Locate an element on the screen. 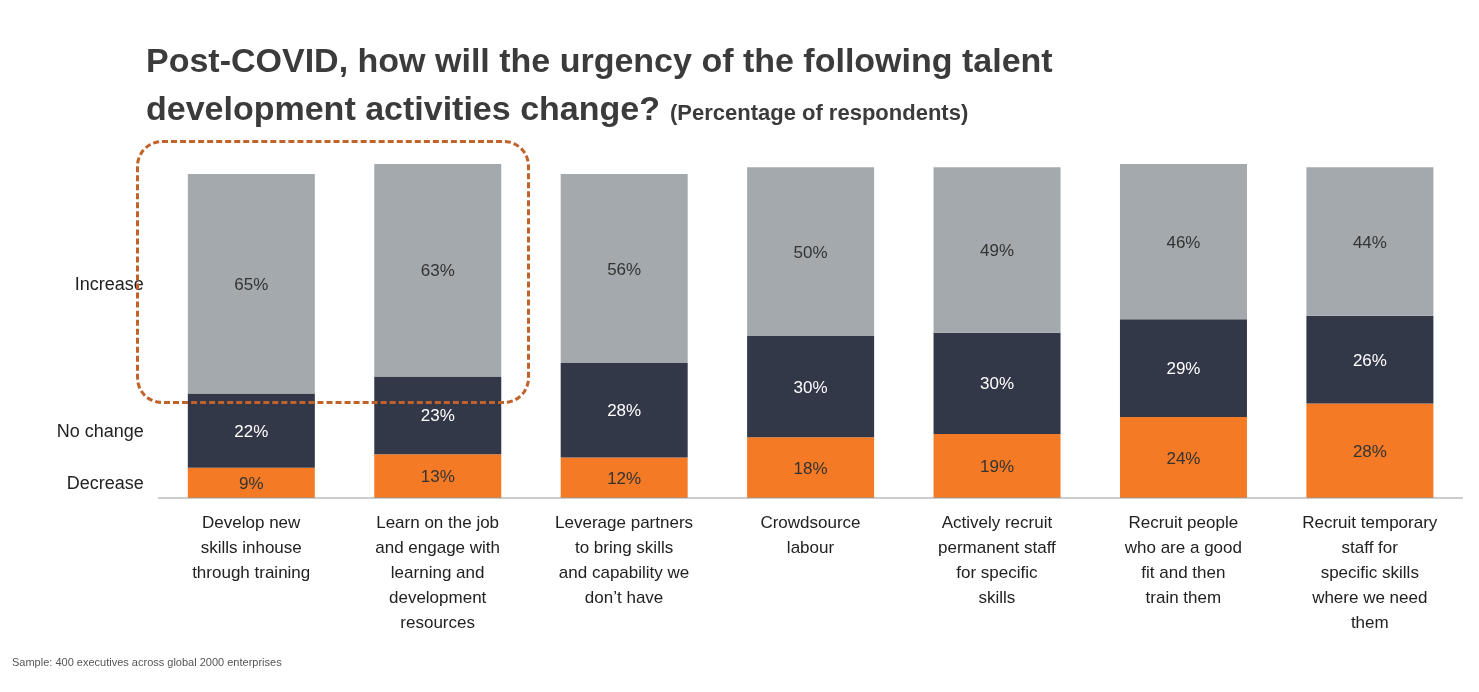 The image size is (1479, 692). data-label: 26% is located at coordinates (1369, 360).